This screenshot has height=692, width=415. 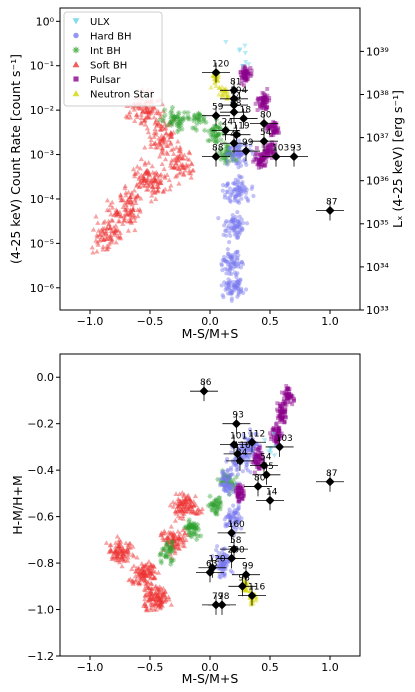 I want to click on top-x-tick-label: 1.0, so click(x=330, y=321).